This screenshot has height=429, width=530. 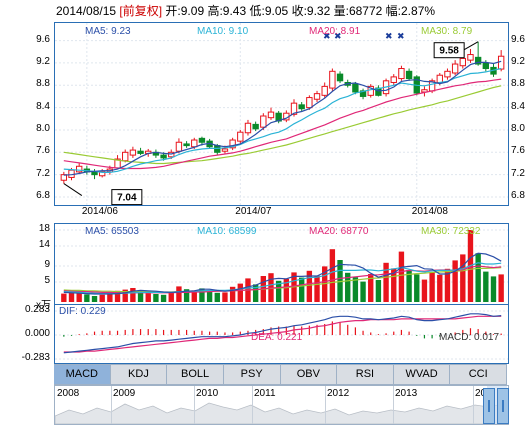 I want to click on dea-line, so click(x=282, y=334).